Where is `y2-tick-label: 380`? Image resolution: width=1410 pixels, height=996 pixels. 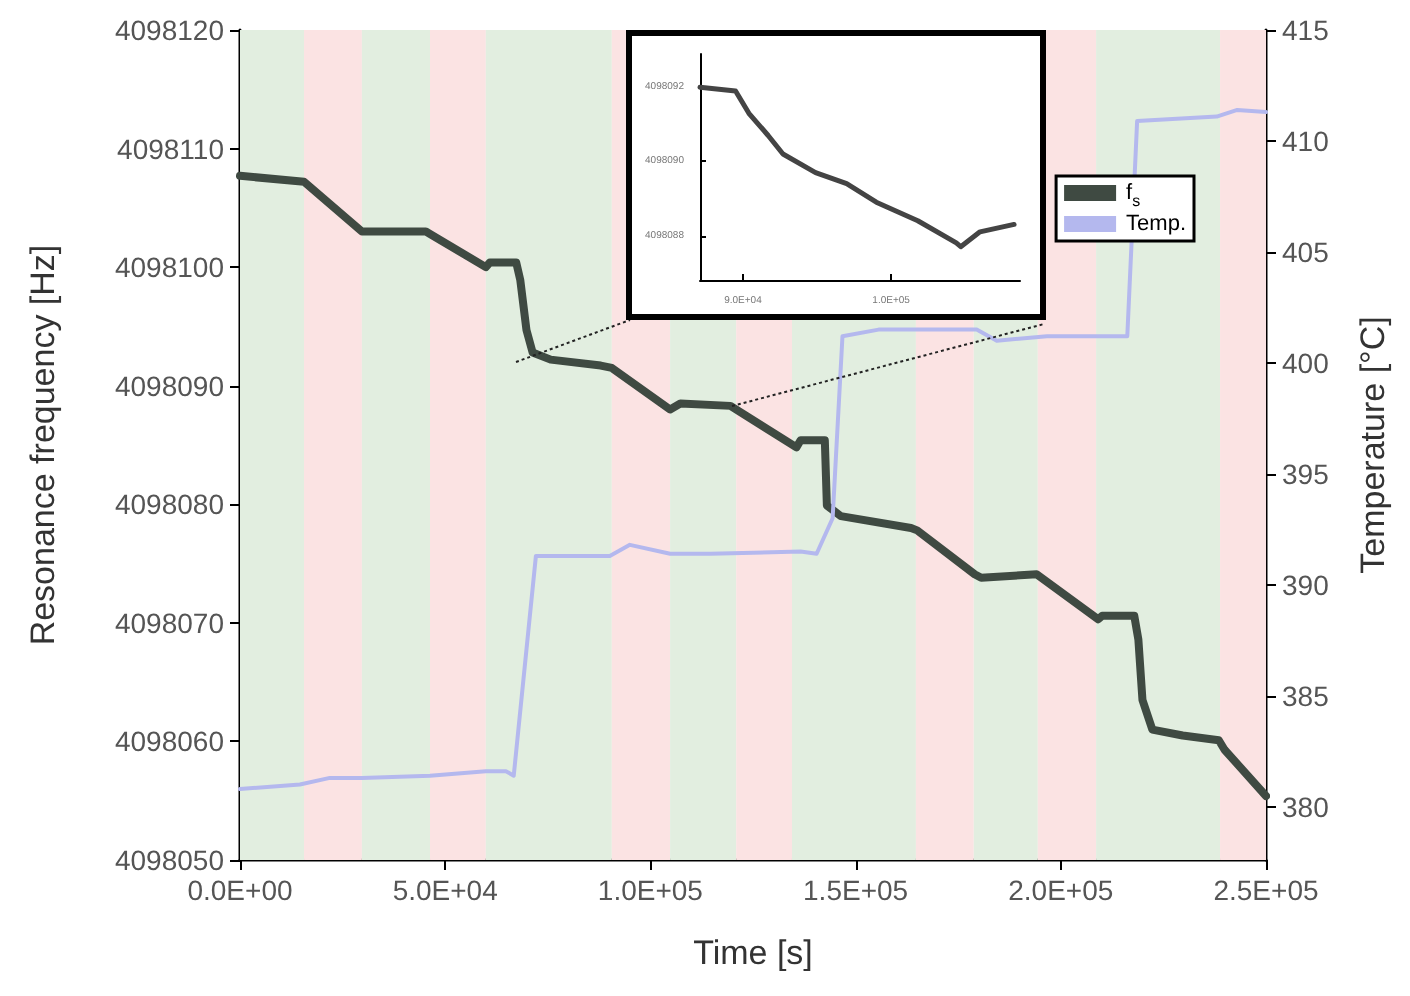
y2-tick-label: 380 is located at coordinates (1306, 806).